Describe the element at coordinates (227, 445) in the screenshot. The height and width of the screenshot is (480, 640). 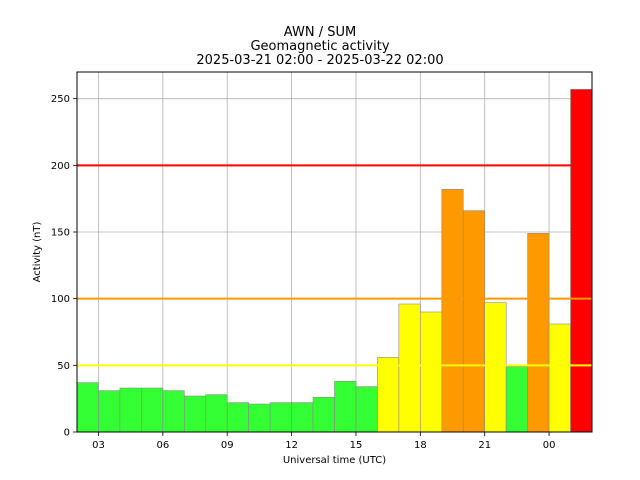
I see `x-tick-label: 09` at that location.